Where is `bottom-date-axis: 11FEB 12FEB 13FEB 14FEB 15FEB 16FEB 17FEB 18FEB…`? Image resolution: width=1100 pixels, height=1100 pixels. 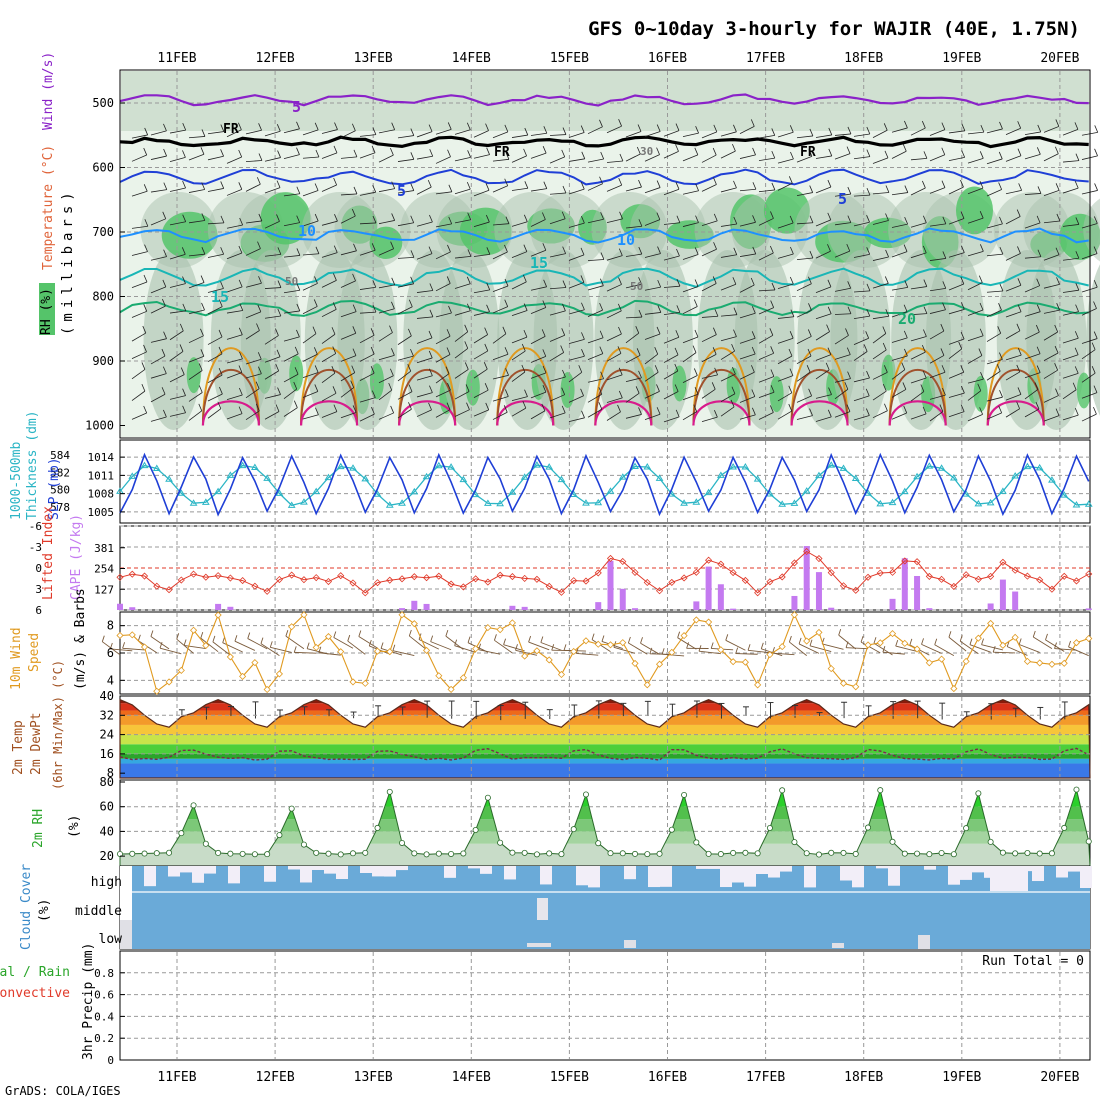 bottom-date-axis: 11FEB 12FEB 13FEB 14FEB 15FEB 16FEB 17FEB 18FEB… is located at coordinates (618, 1070).